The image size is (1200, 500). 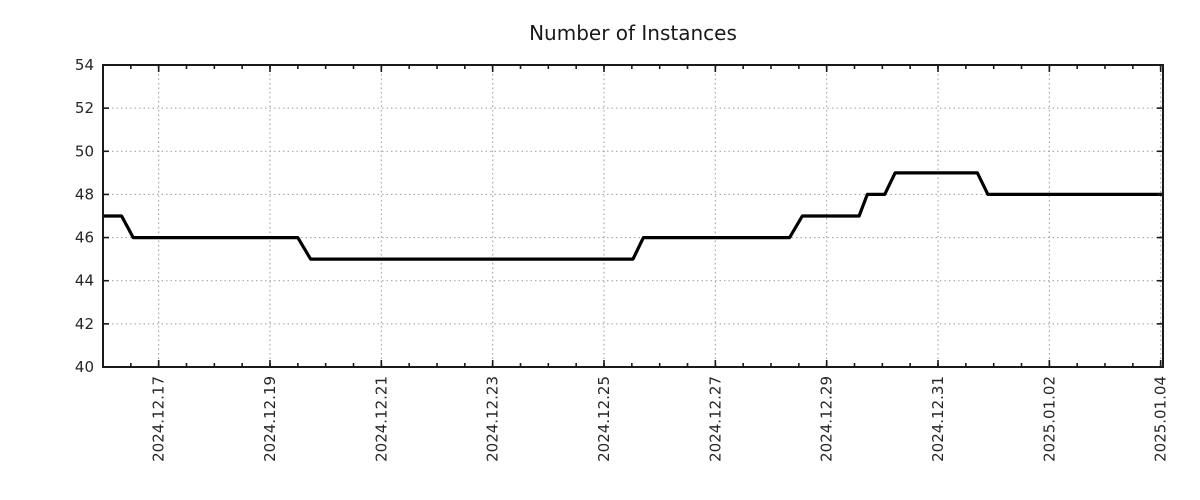 I want to click on x-tick-label: 2024.12.27, so click(x=715, y=419).